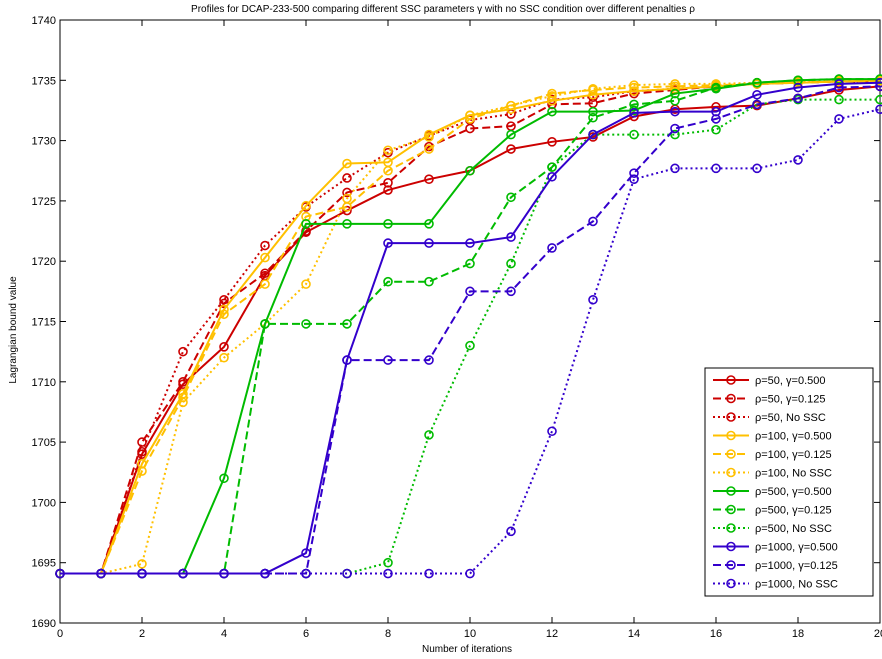 This screenshot has height=659, width=882. What do you see at coordinates (44, 443) in the screenshot?
I see `y-tick-label: 1705` at bounding box center [44, 443].